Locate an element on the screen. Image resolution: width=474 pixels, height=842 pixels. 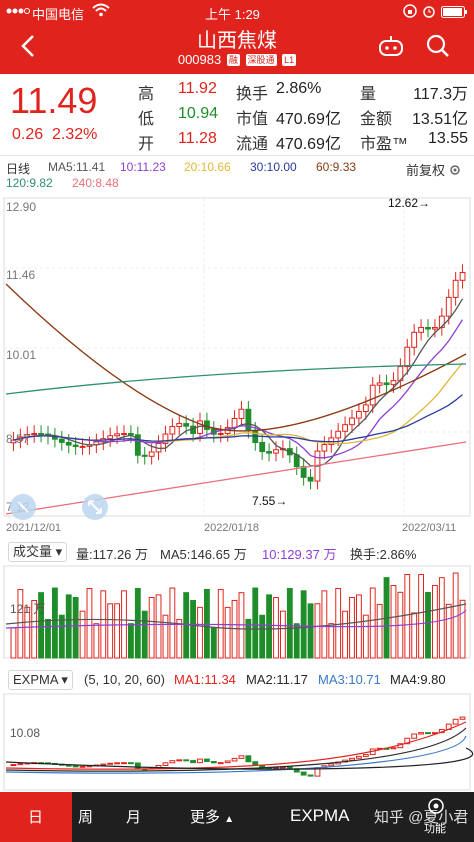
adjust-selector: 前复权 is located at coordinates (433, 169).